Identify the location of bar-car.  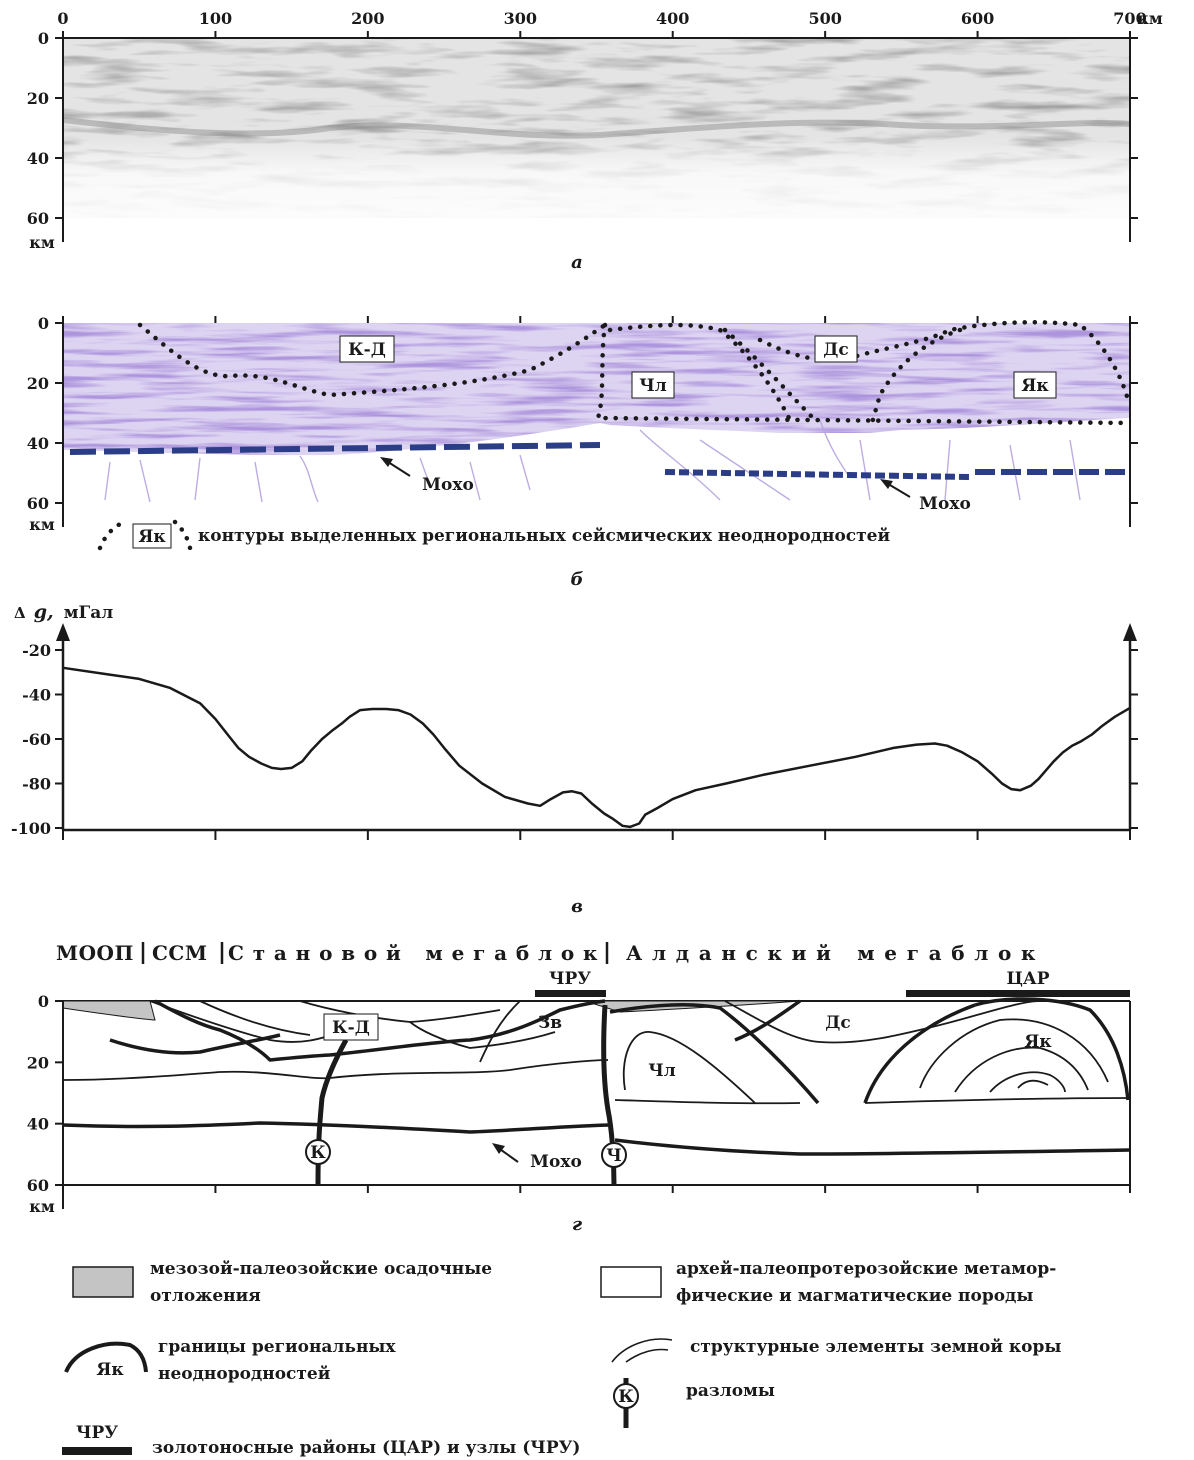
(1018, 993).